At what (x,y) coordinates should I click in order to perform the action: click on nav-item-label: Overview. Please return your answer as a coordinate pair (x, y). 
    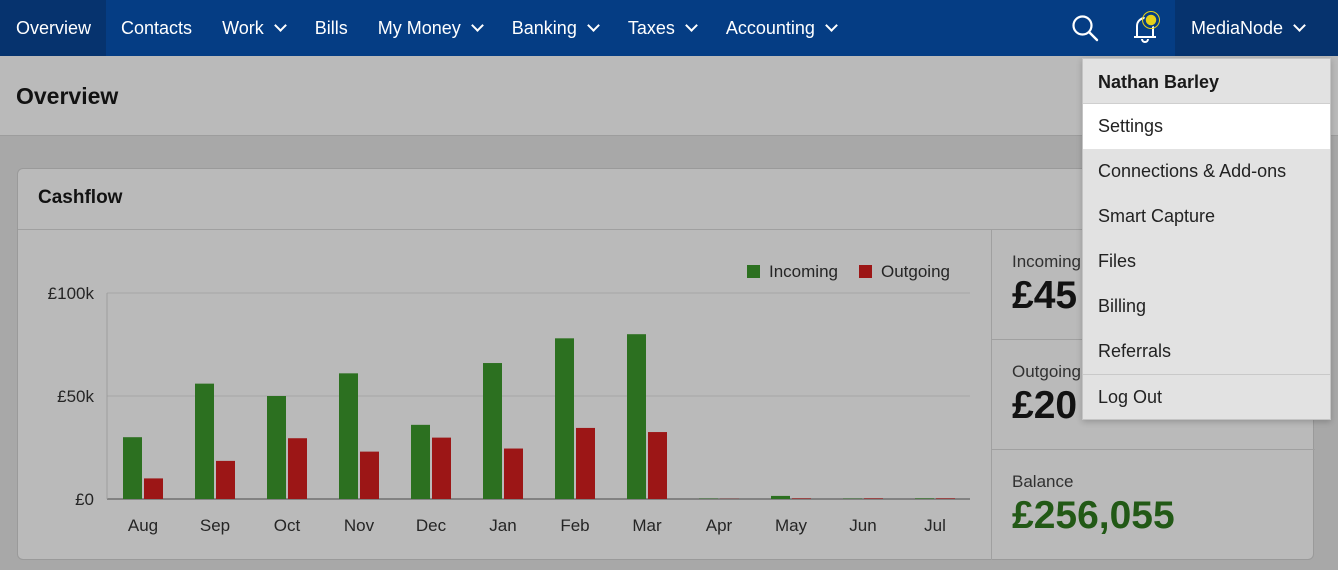
    Looking at the image, I should click on (54, 27).